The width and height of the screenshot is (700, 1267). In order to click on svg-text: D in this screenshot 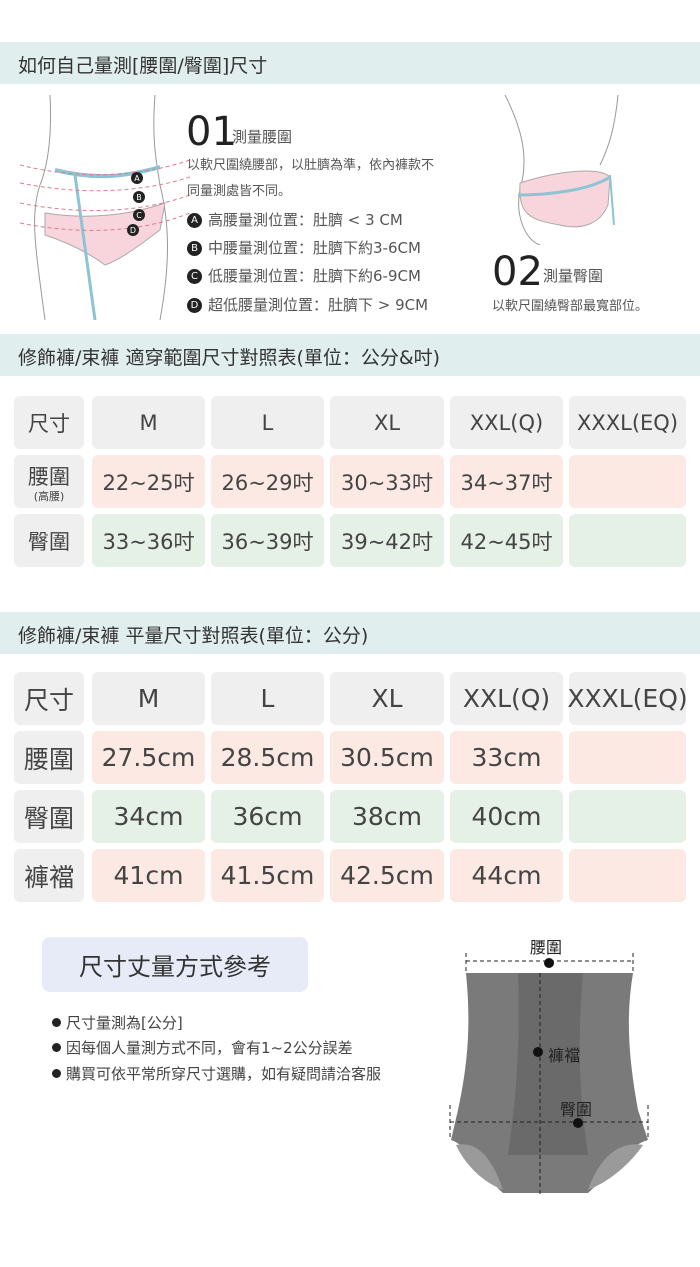, I will do `click(133, 230)`.